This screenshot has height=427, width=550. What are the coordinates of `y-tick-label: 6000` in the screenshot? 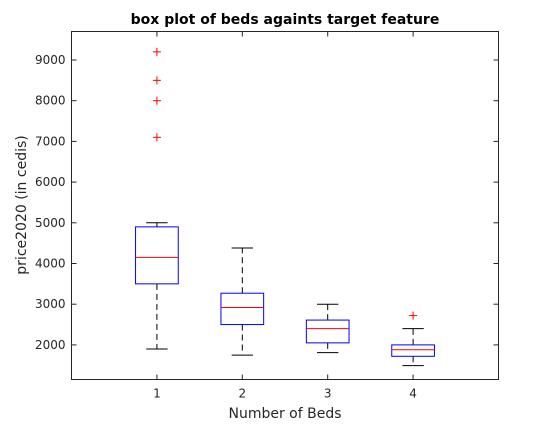 It's located at (50, 182).